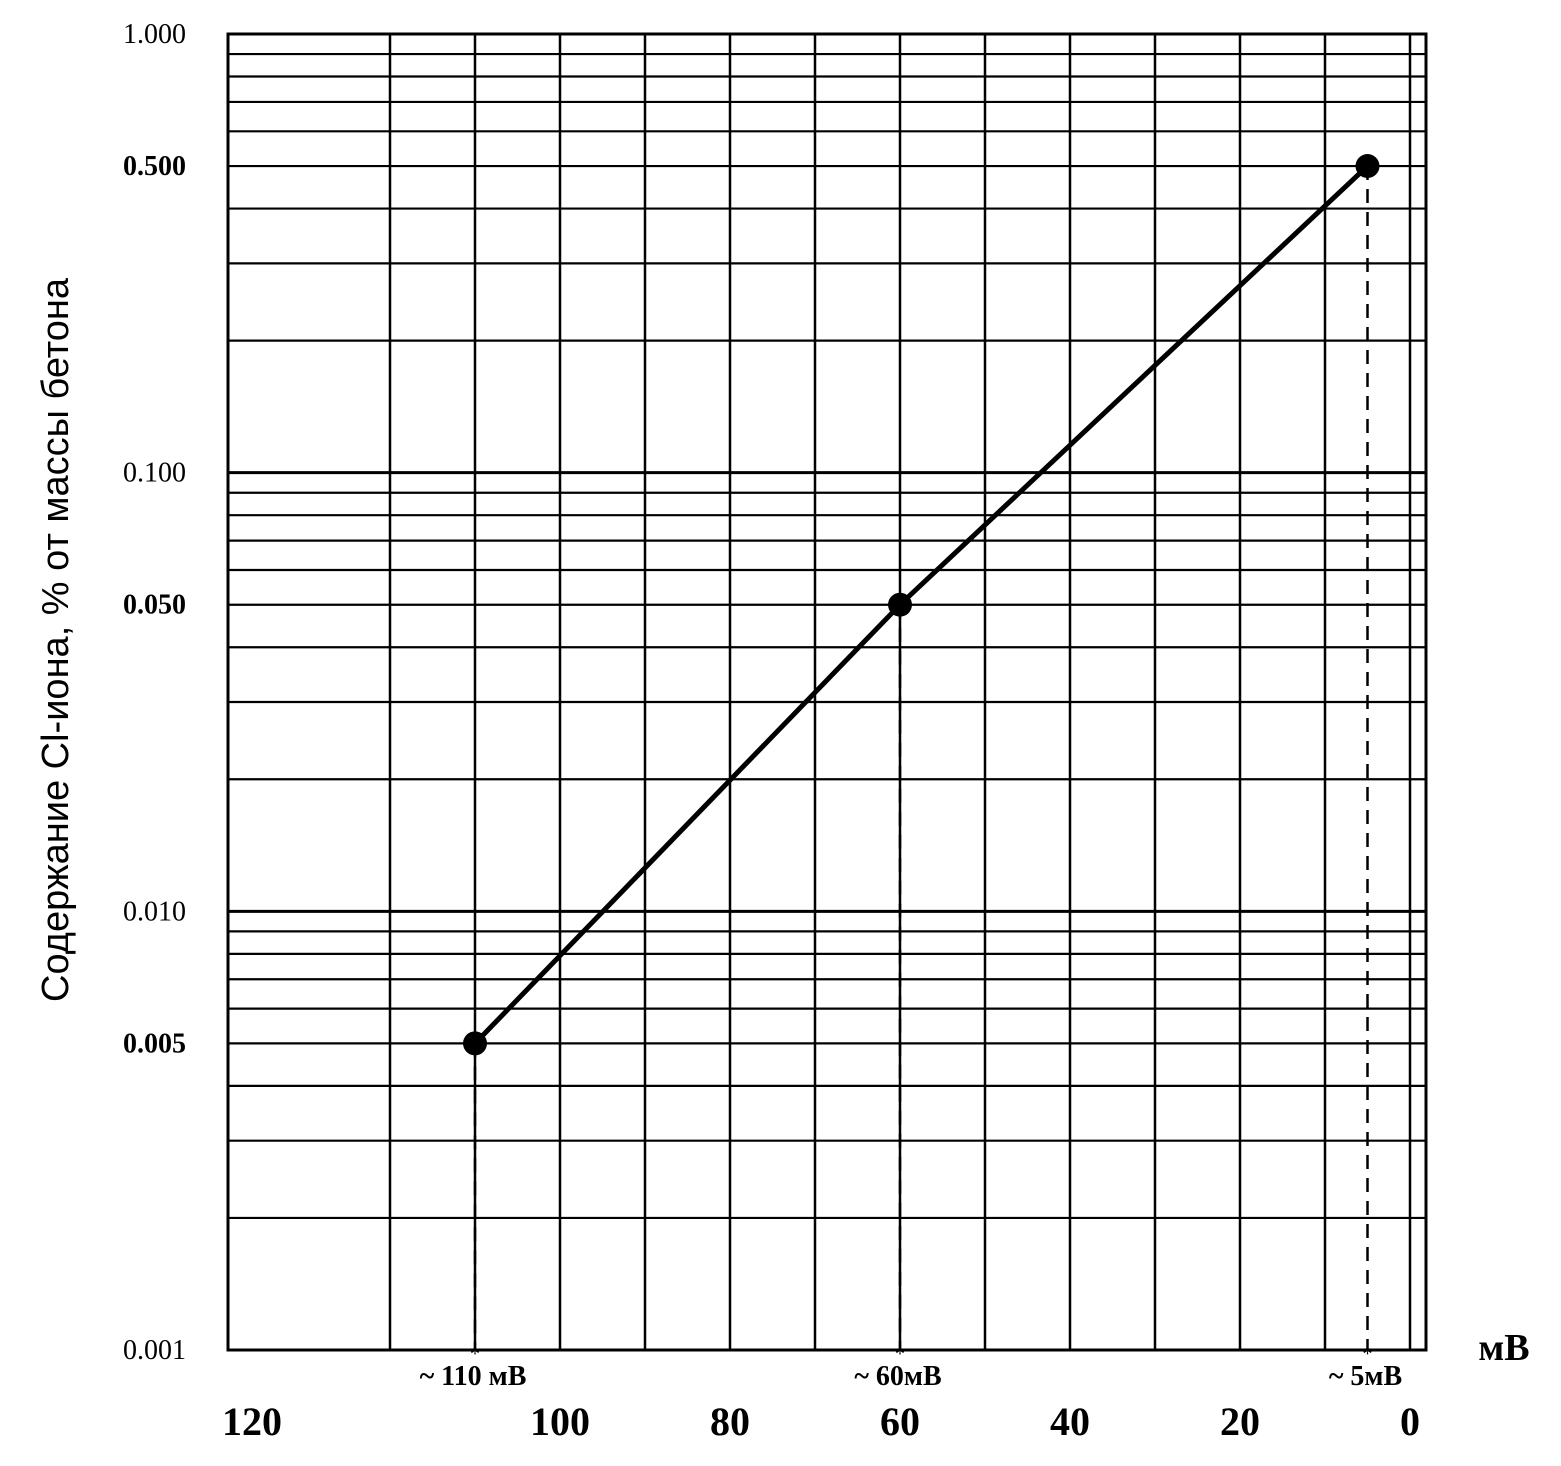 This screenshot has height=1466, width=1561. What do you see at coordinates (821, 1421) in the screenshot?
I see `x-tick-labels: 120 100 80 60 40 20 0` at bounding box center [821, 1421].